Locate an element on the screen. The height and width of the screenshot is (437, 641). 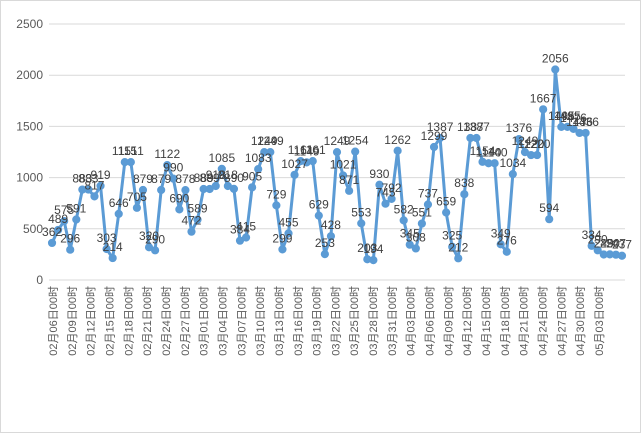
data-label: 551 is located at coordinates (422, 213).